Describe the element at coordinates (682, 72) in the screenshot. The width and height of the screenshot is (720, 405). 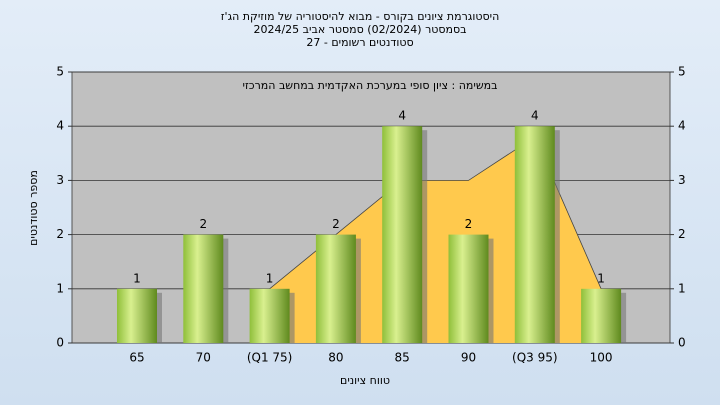
I see `y2-tick-label: 5` at that location.